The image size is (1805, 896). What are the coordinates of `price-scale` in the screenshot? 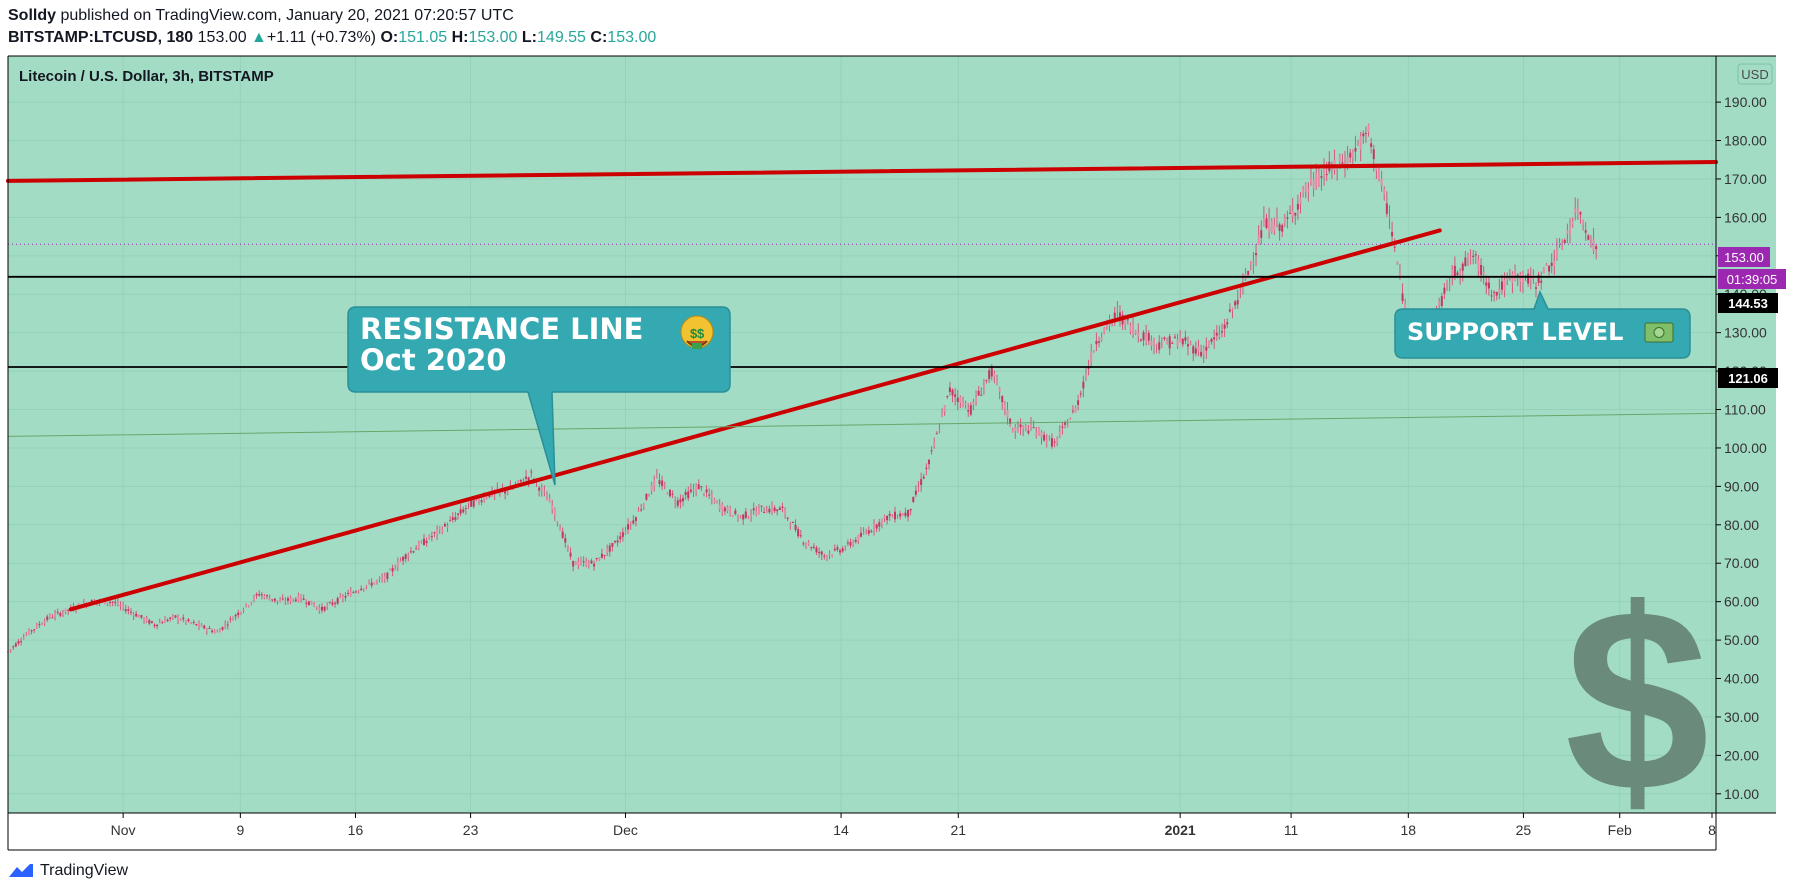 It's located at (1746, 434).